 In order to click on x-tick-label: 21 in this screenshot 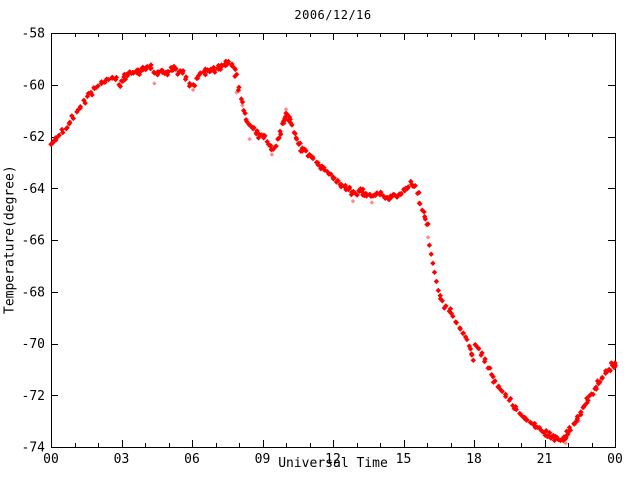, I will do `click(545, 459)`.